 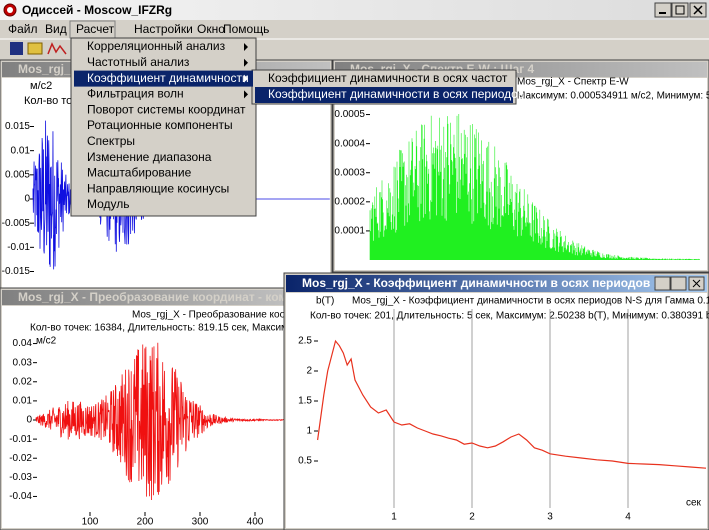 I want to click on app-icon-inner, so click(x=10, y=10).